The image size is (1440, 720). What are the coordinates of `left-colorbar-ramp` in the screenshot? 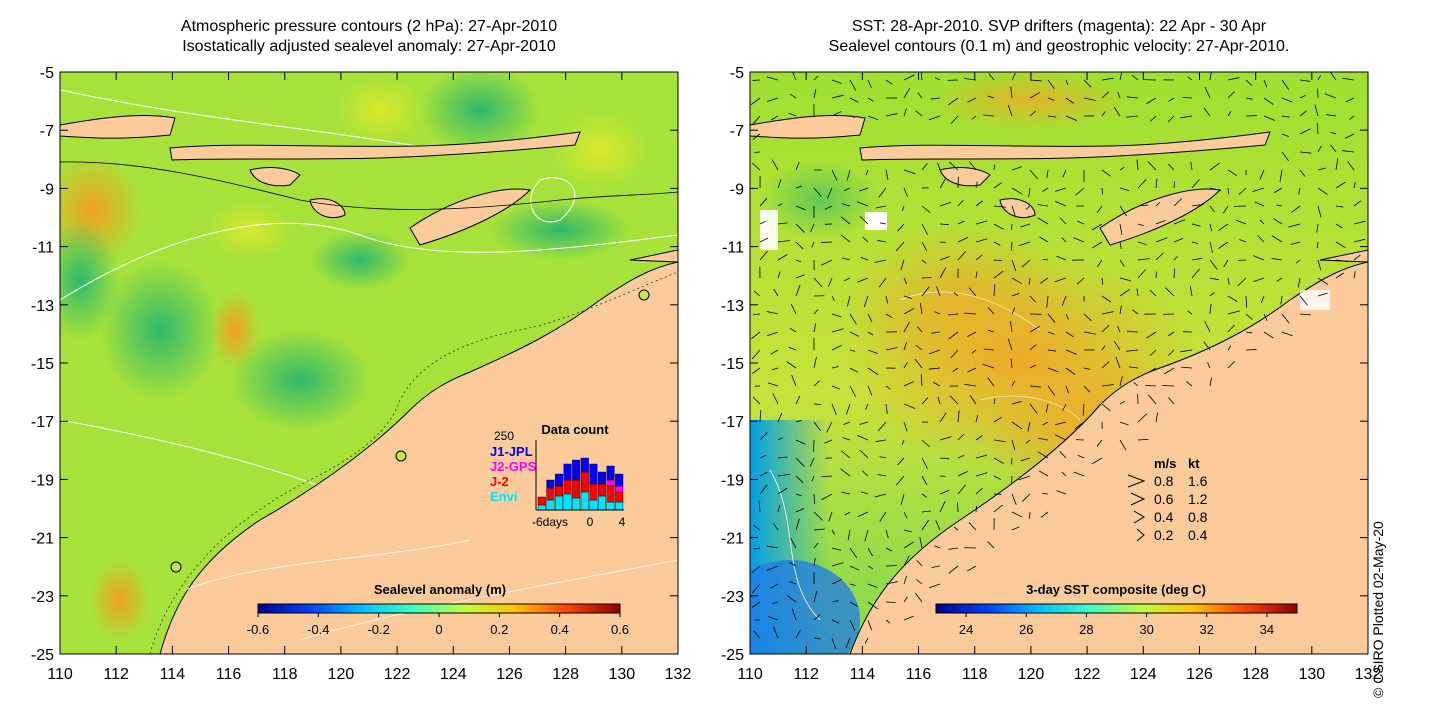 It's located at (439, 608).